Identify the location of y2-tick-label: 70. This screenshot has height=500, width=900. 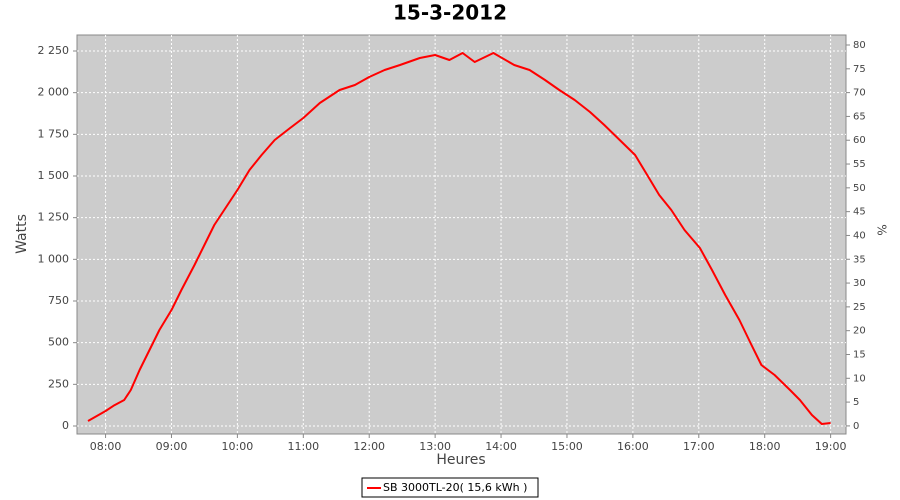
(859, 93).